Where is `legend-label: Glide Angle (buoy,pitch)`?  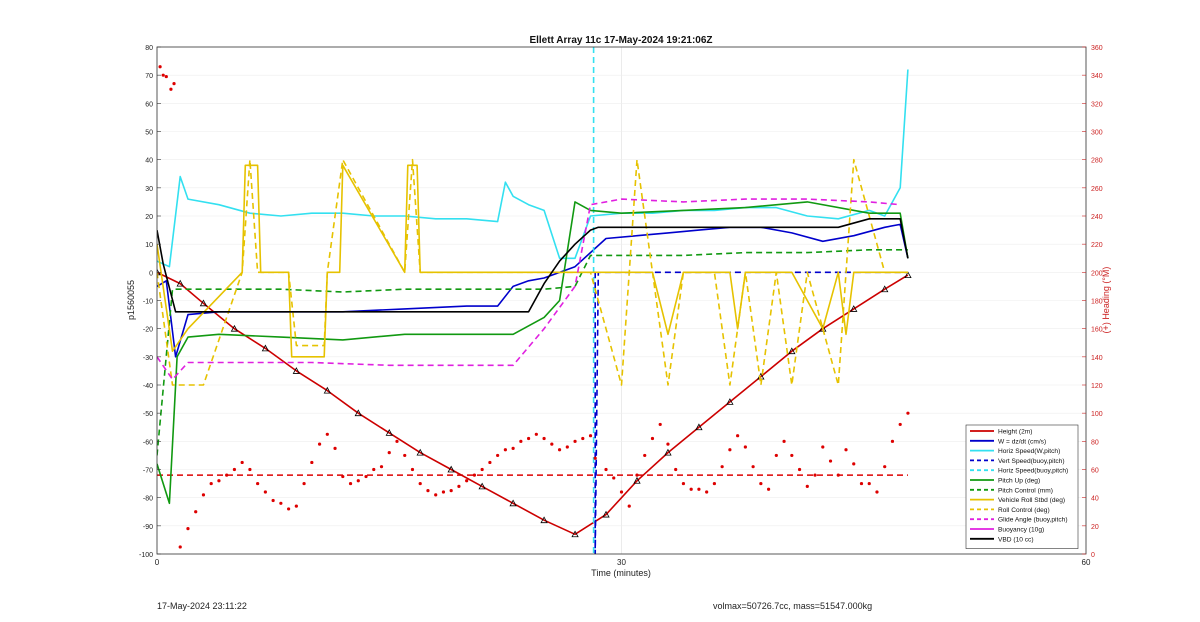
legend-label: Glide Angle (buoy,pitch) is located at coordinates (1033, 520).